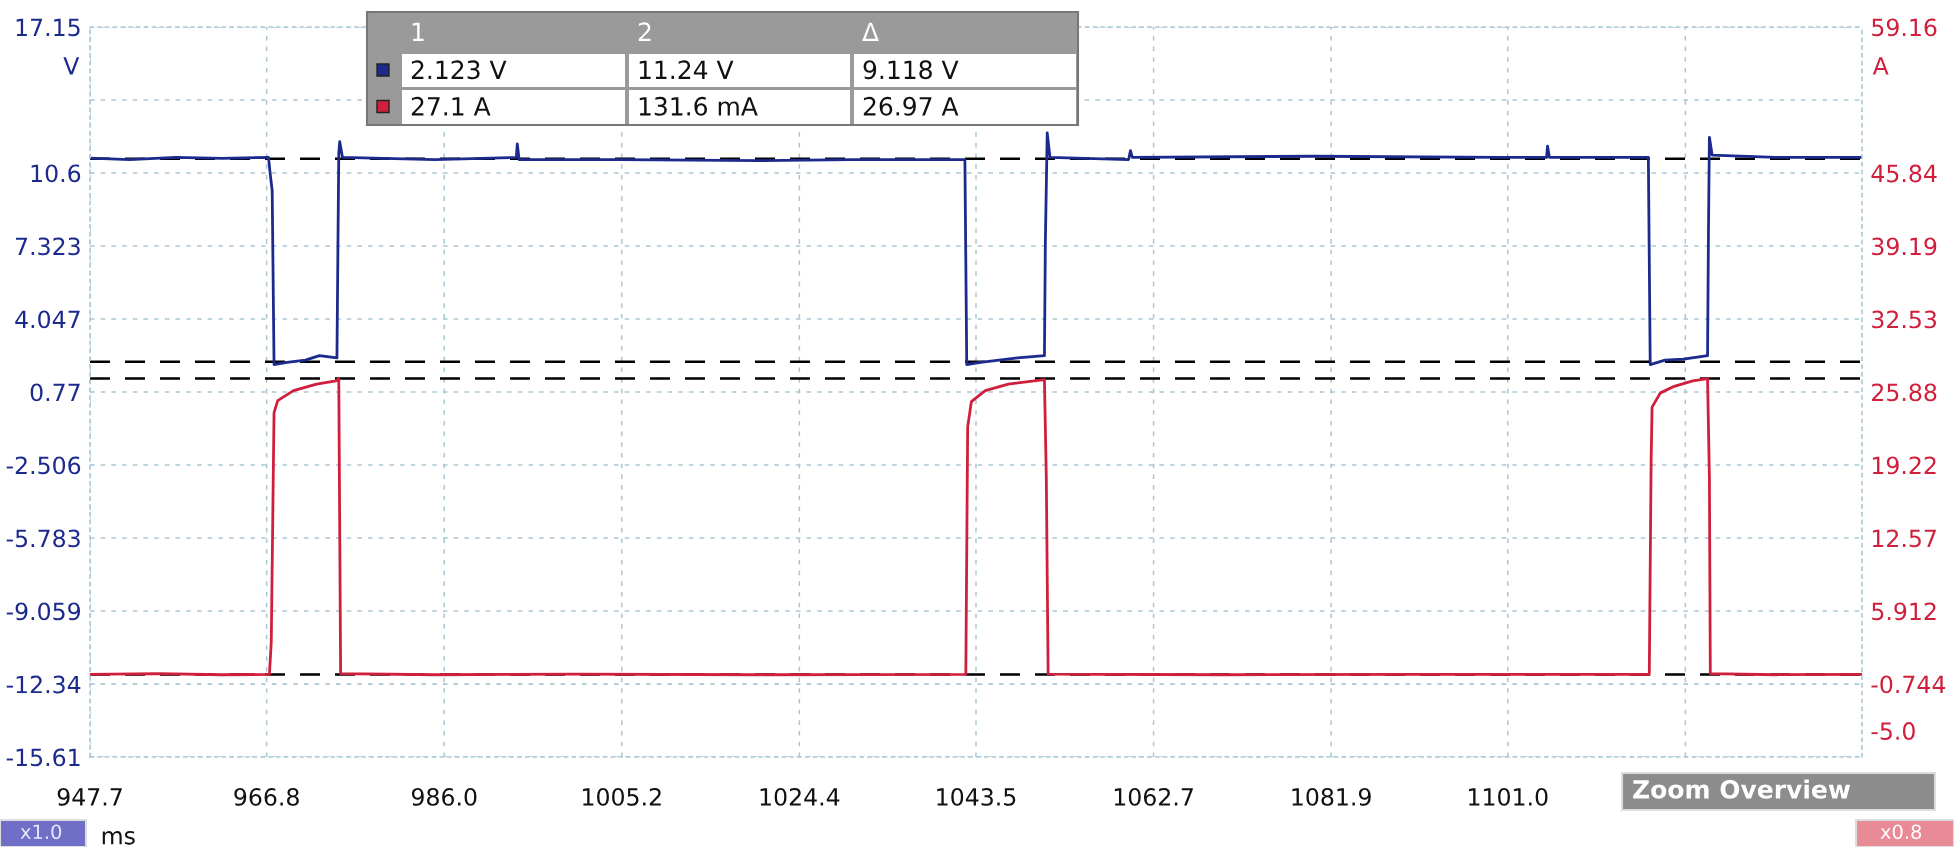 This screenshot has height=847, width=1954. I want to click on x-axis-title: ms, so click(118, 838).